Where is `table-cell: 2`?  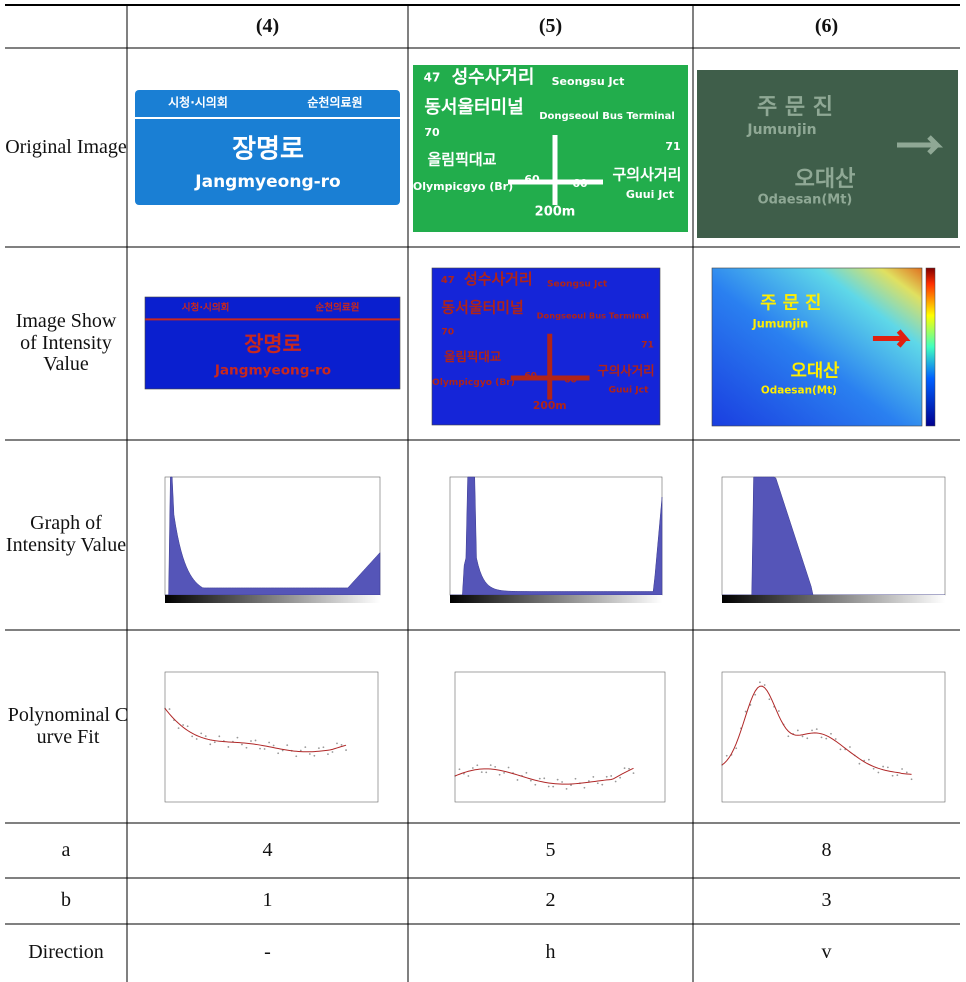 table-cell: 2 is located at coordinates (550, 900).